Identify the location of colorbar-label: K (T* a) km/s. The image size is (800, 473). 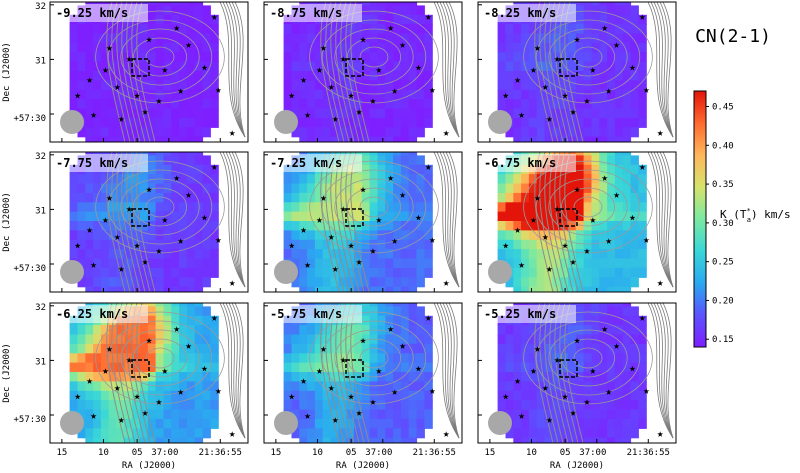
(755, 215).